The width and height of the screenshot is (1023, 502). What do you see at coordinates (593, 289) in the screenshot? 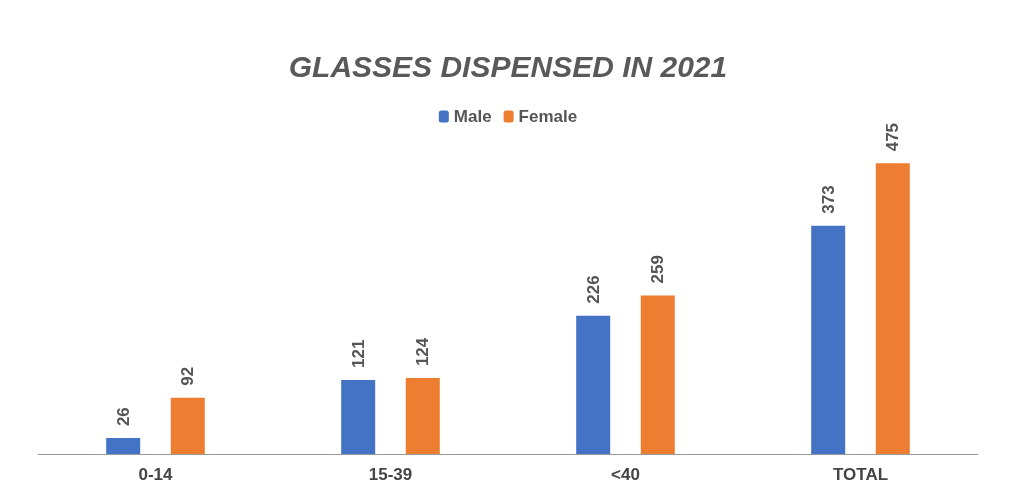
I see `data-label: 226` at bounding box center [593, 289].